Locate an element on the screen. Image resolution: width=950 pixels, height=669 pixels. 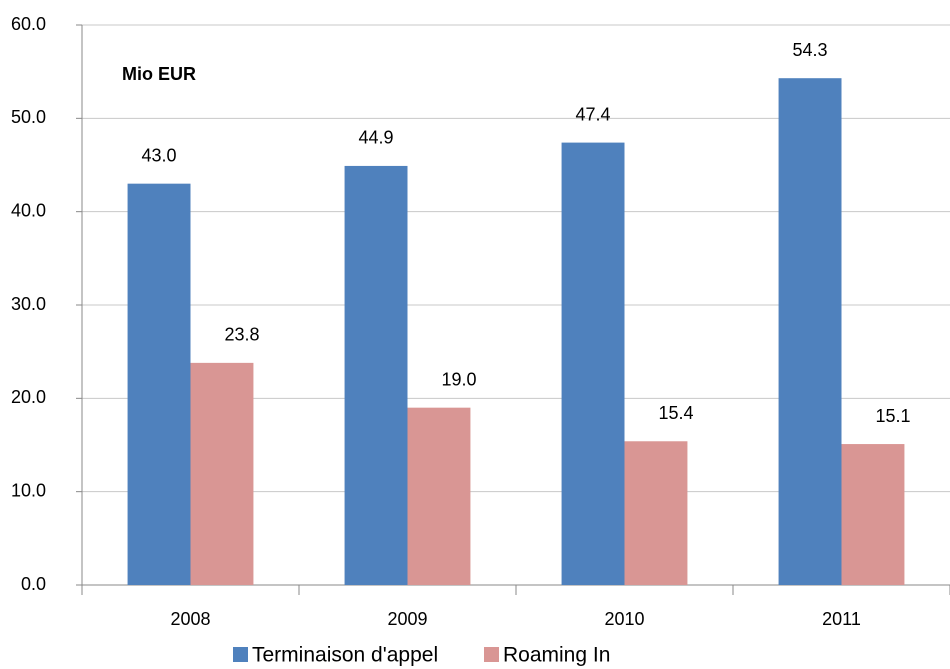
x-tick-label: 2011 is located at coordinates (841, 619).